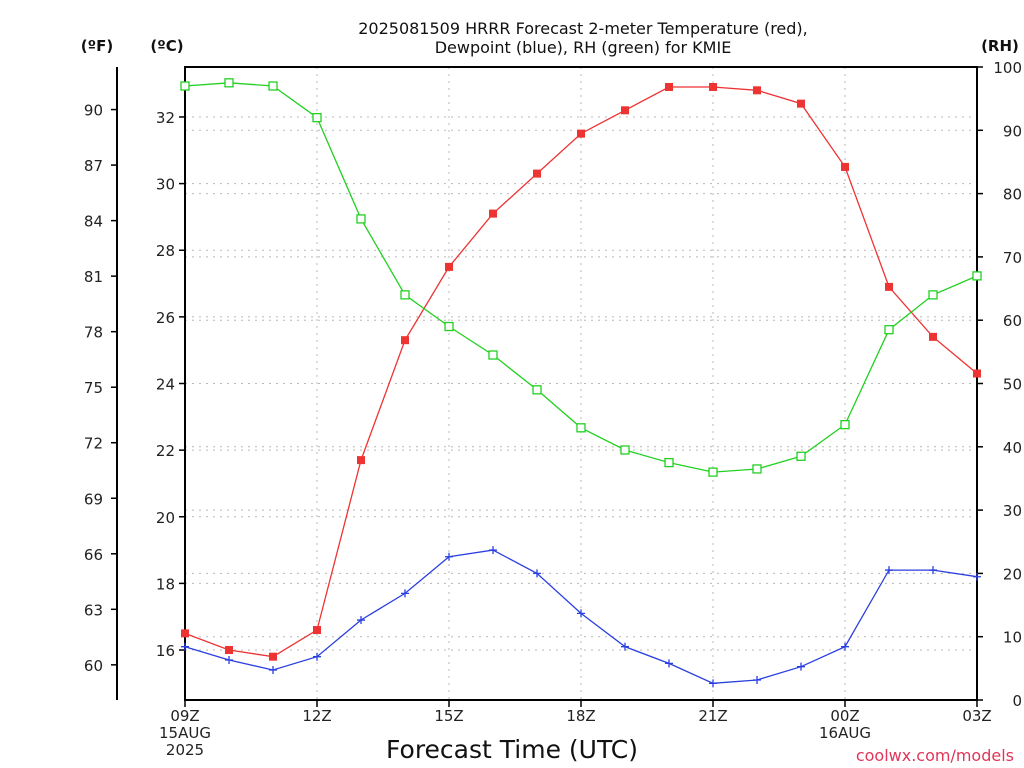 Image resolution: width=1024 pixels, height=768 pixels. I want to click on fahrenheit-unit-label: (ºF), so click(97, 46).